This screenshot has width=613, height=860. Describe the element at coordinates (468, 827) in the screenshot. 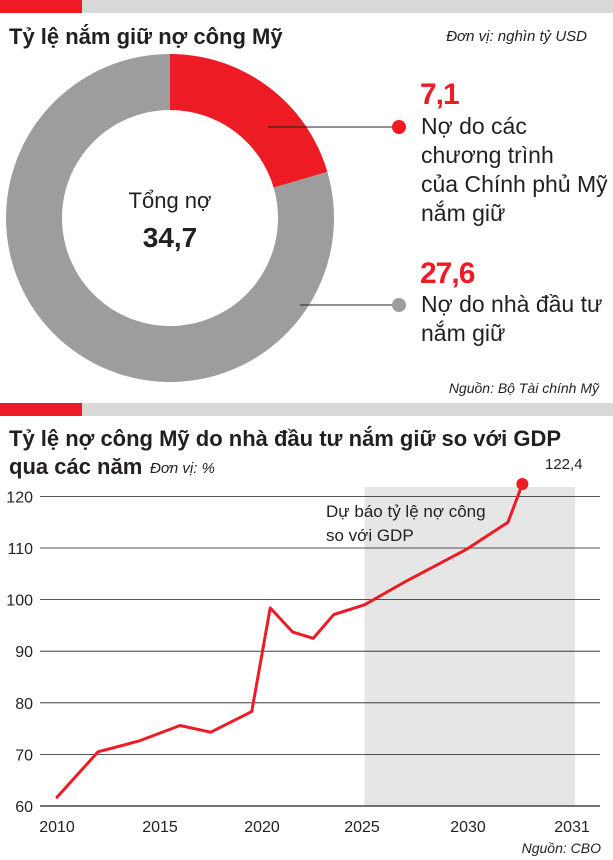

I see `x-tick-label: 2030` at that location.